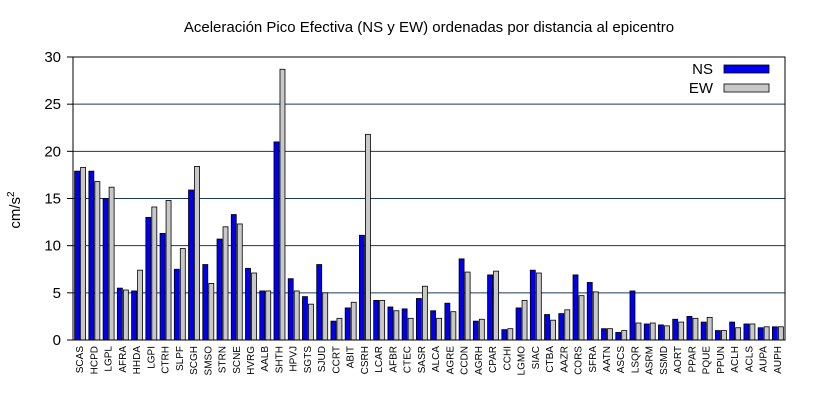  I want to click on bar-ew-sfra, so click(595, 316).